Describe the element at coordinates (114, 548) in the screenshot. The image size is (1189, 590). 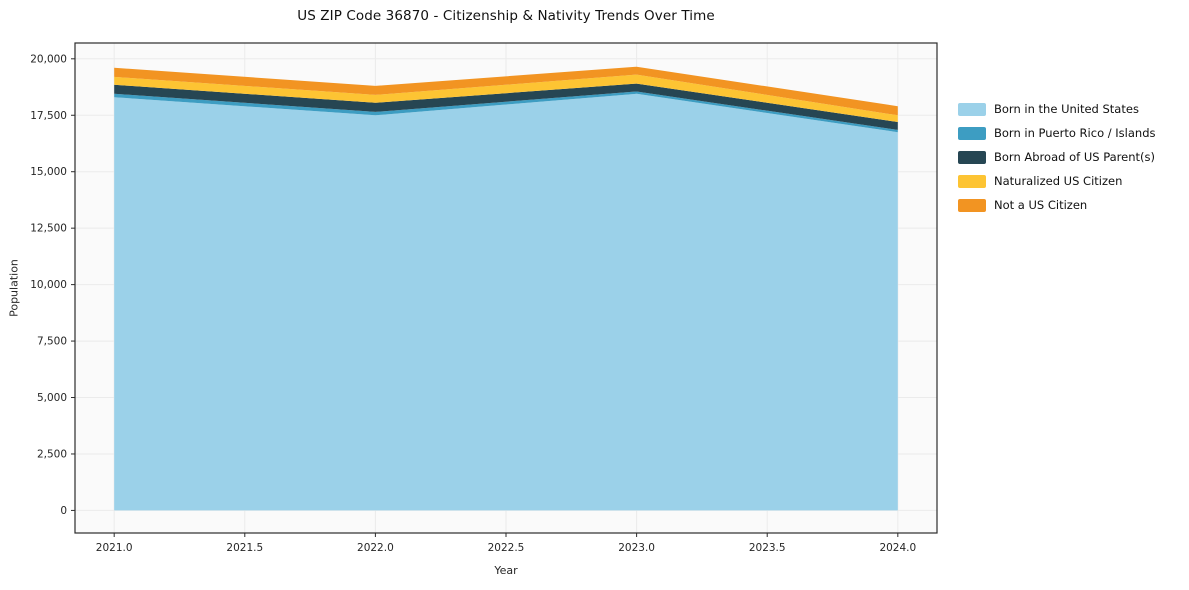
I see `x-tick-label: 2021.0` at that location.